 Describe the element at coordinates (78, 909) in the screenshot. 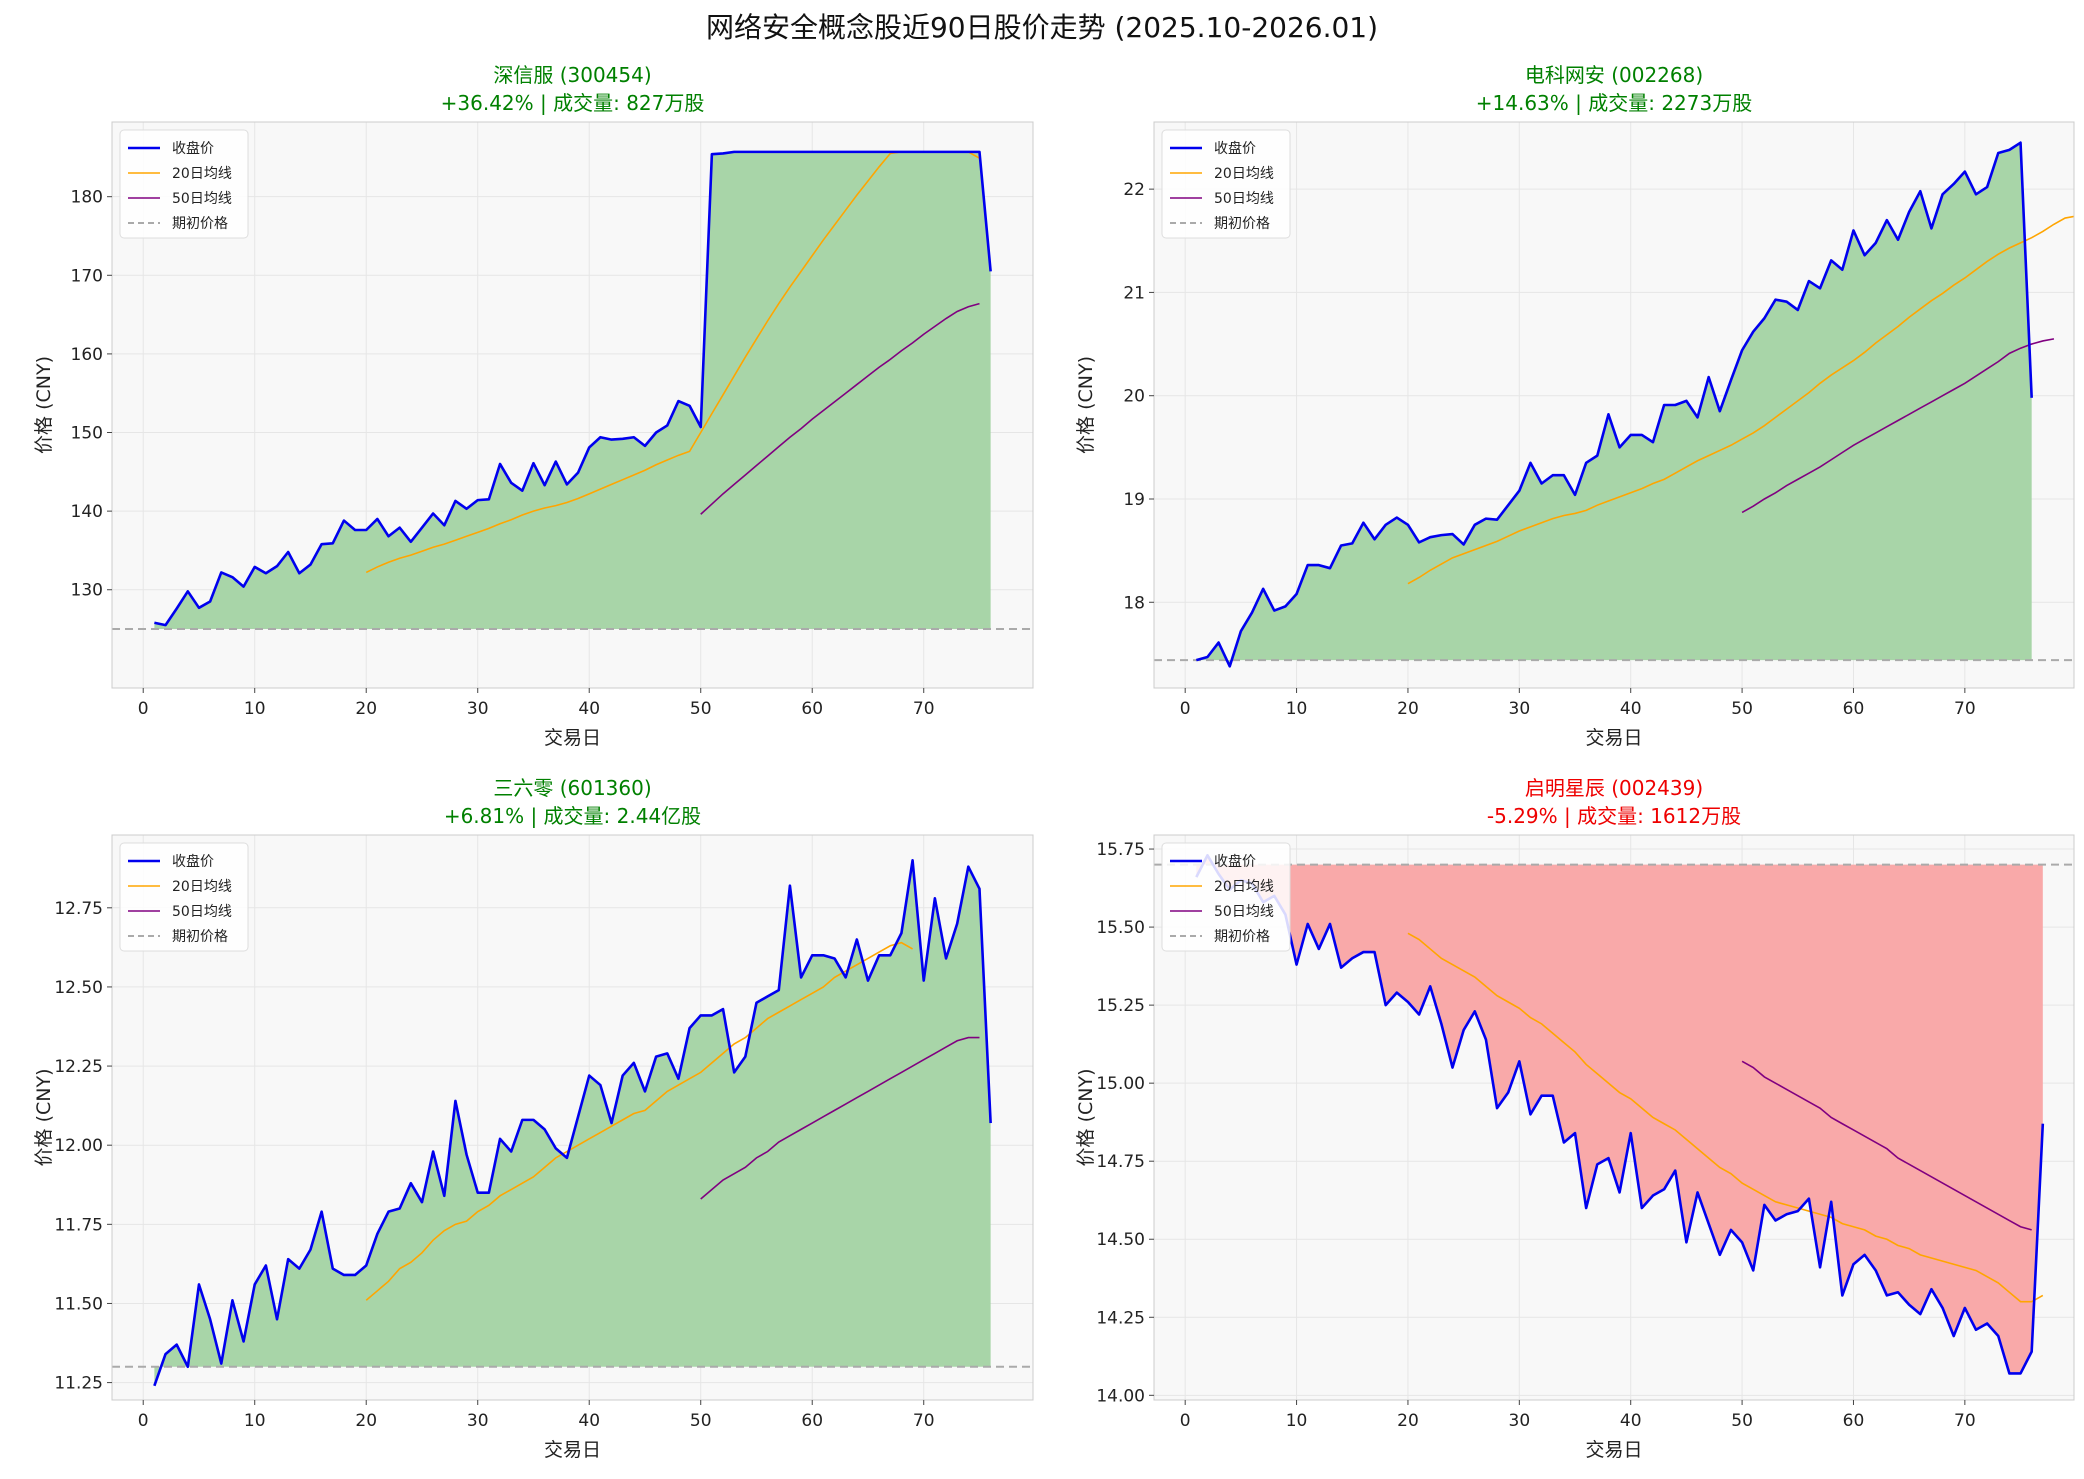

I see `y-tick-label: 12.75` at that location.